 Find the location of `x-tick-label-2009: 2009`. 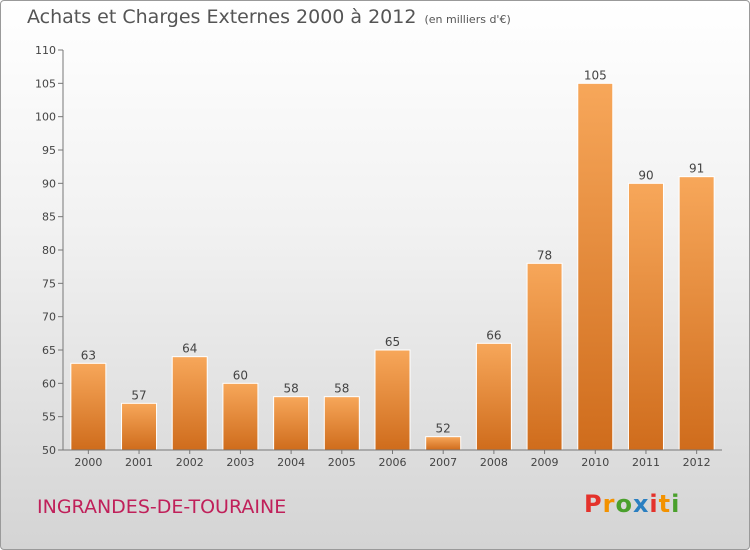

x-tick-label-2009: 2009 is located at coordinates (545, 462).